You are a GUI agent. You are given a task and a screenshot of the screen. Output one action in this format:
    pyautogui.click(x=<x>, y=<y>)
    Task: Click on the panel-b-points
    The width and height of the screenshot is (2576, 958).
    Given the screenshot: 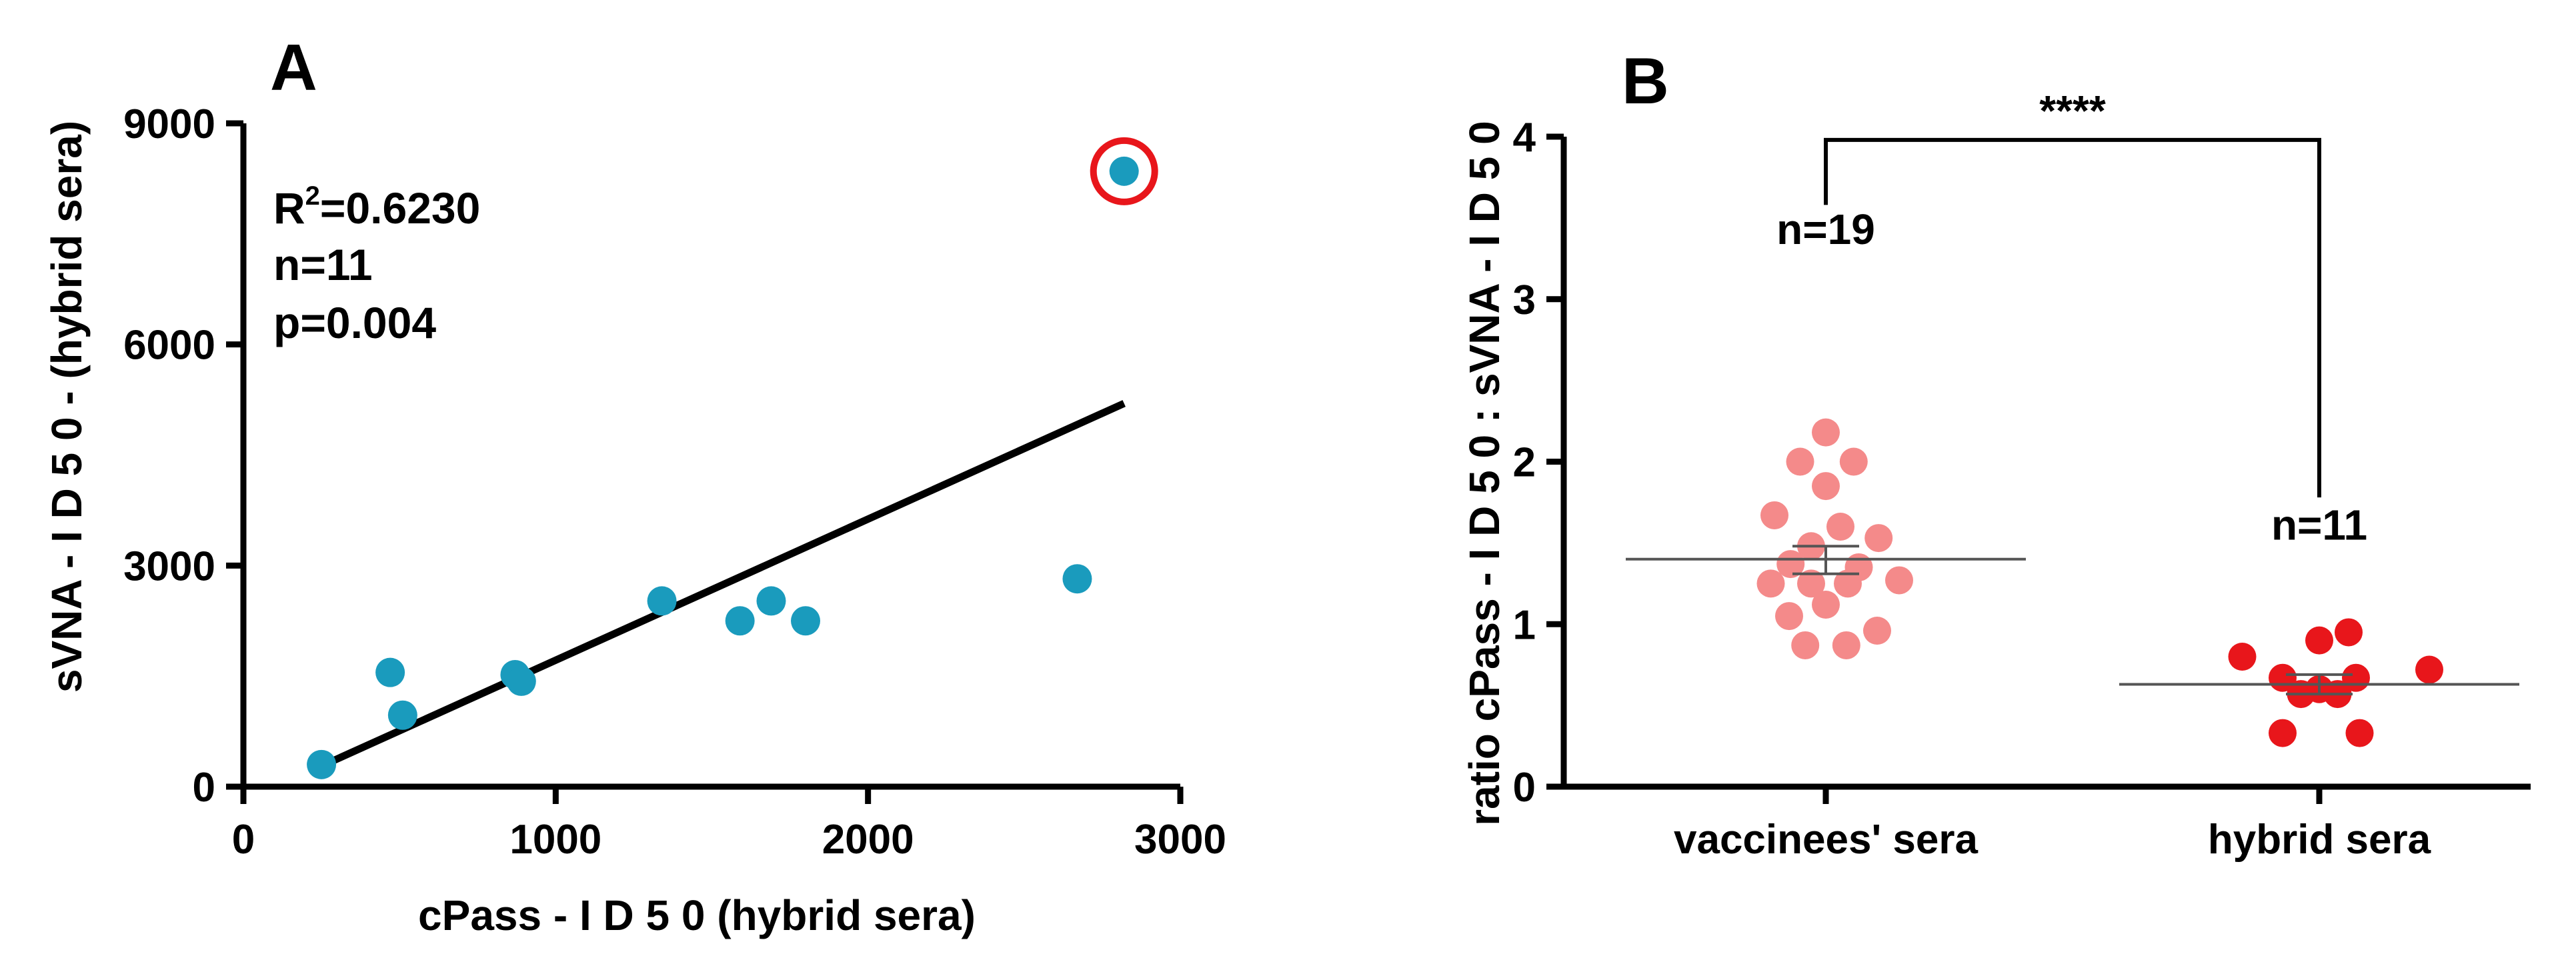 What is the action you would take?
    pyautogui.click(x=2099, y=582)
    